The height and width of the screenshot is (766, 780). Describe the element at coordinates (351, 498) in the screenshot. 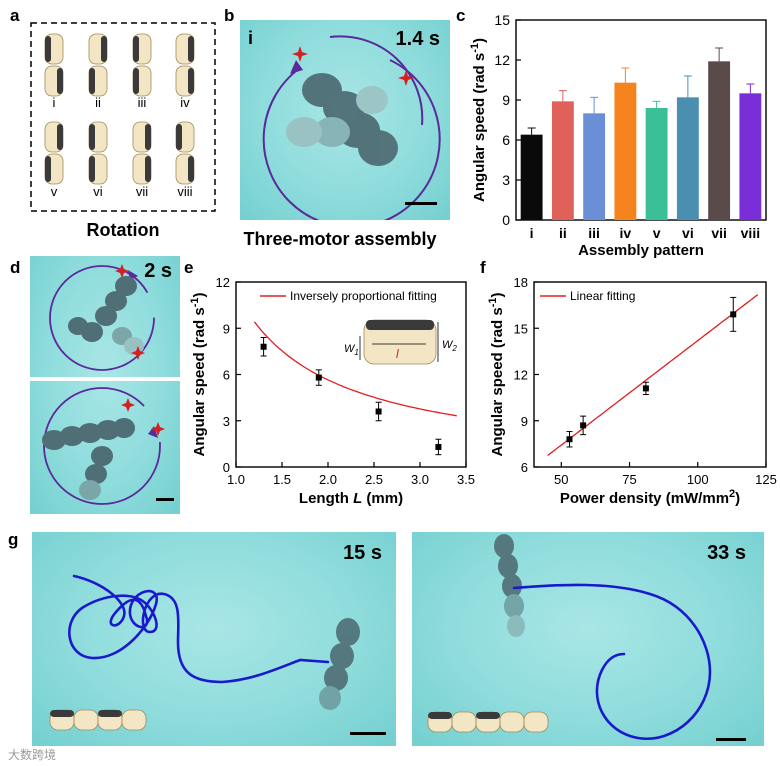

I see `x-axis-label: Length L (mm)` at that location.